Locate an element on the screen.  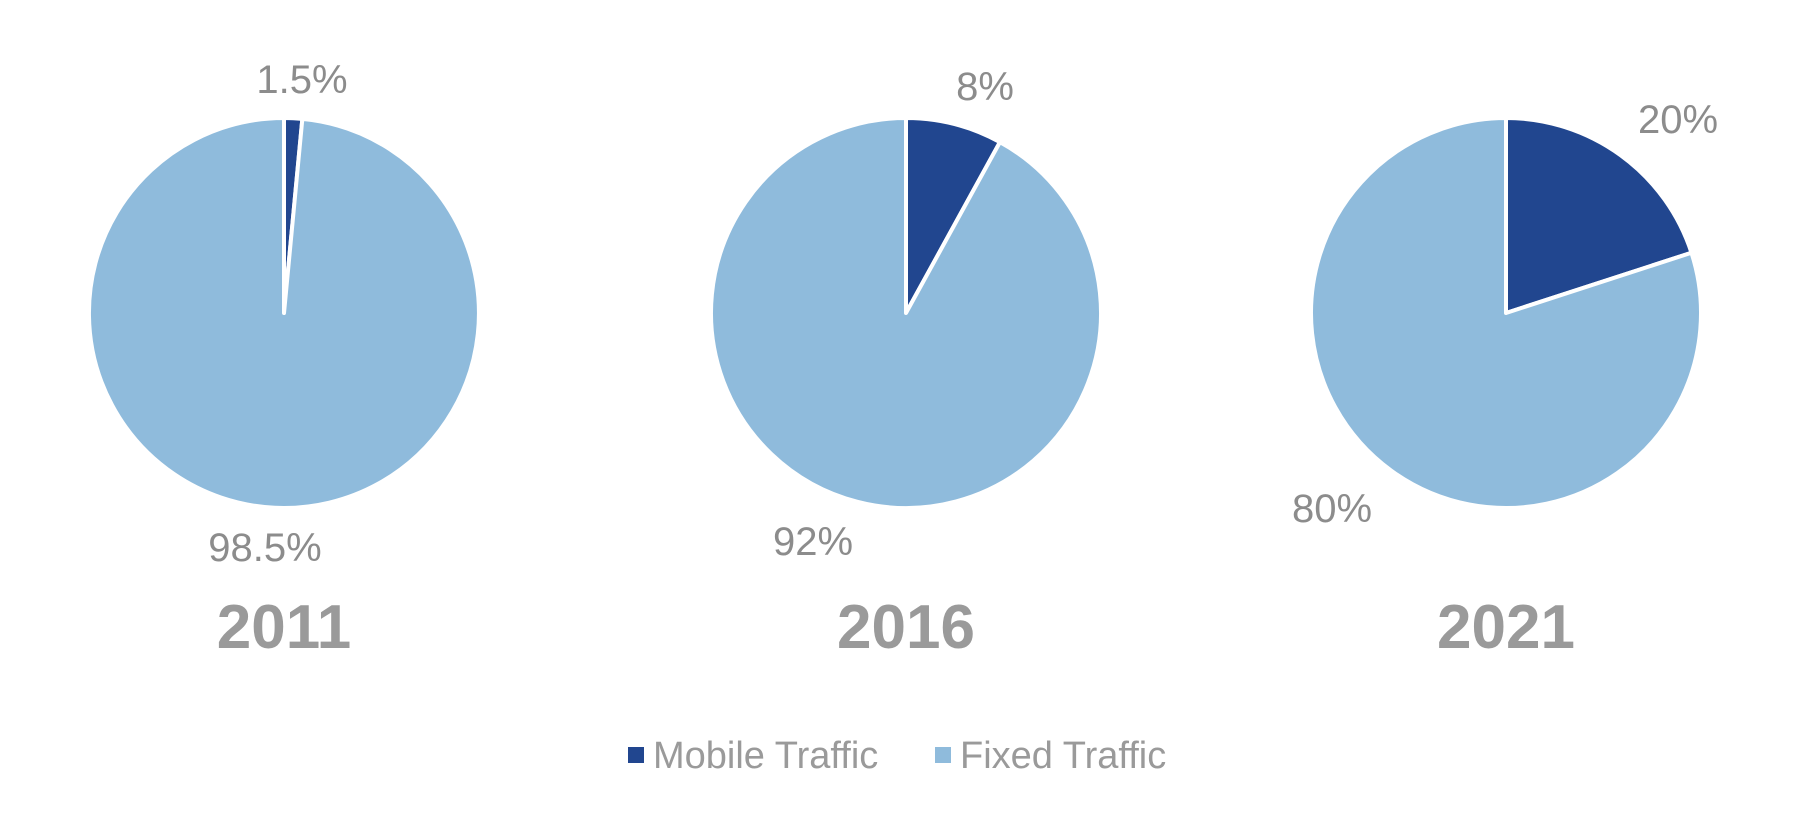
pie-title: 2016 is located at coordinates (906, 627).